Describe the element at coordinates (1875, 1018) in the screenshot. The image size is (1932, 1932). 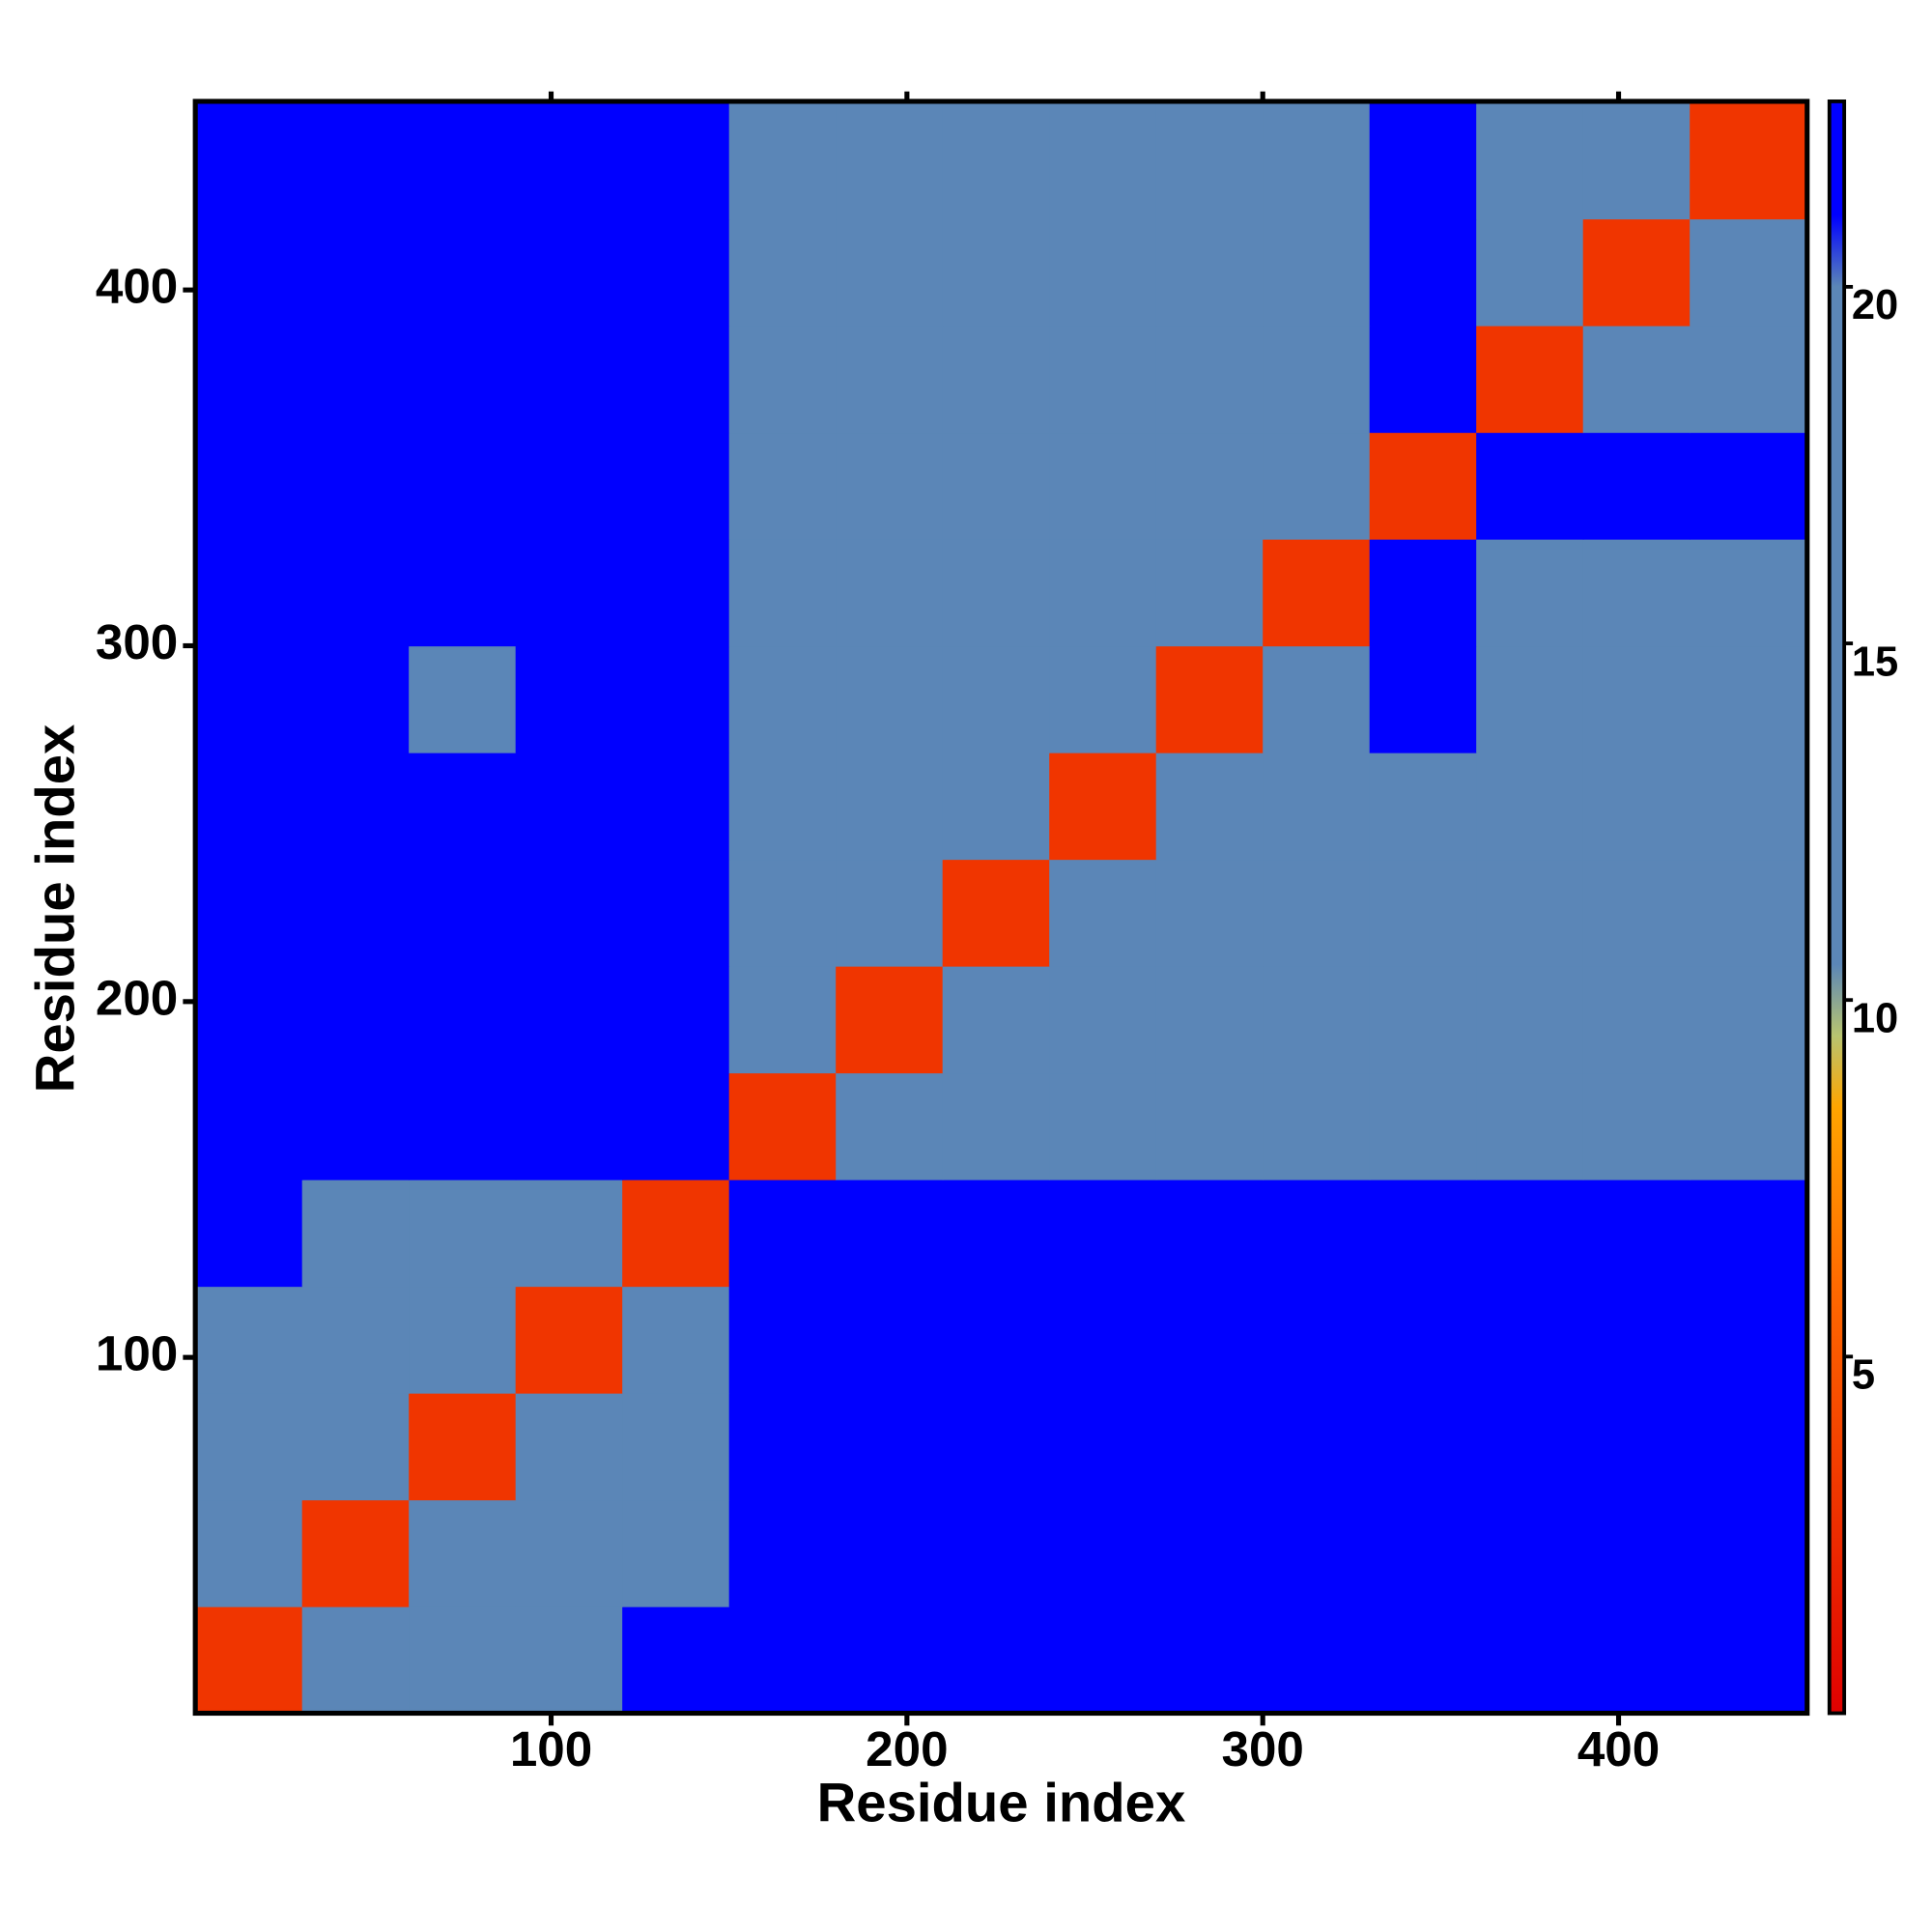
I see `colorbar-tick-label: 10` at that location.